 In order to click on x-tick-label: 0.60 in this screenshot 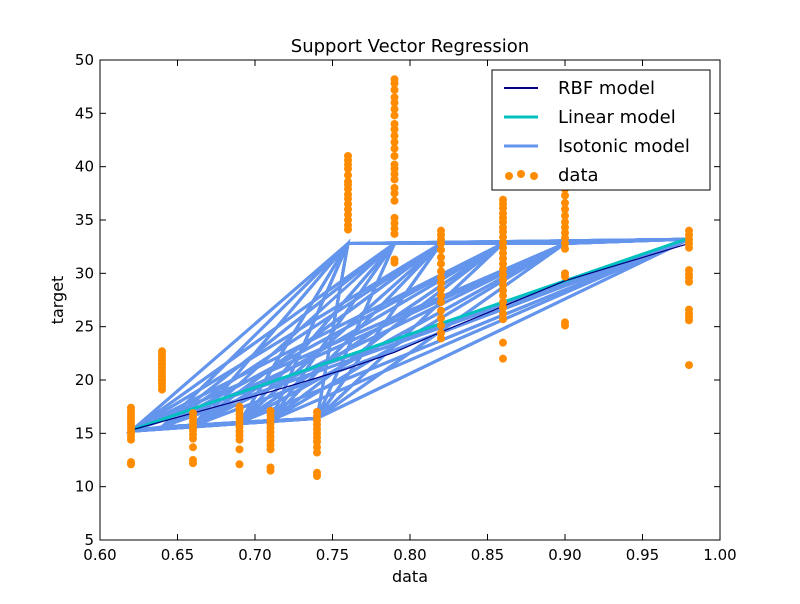, I will do `click(99, 555)`.